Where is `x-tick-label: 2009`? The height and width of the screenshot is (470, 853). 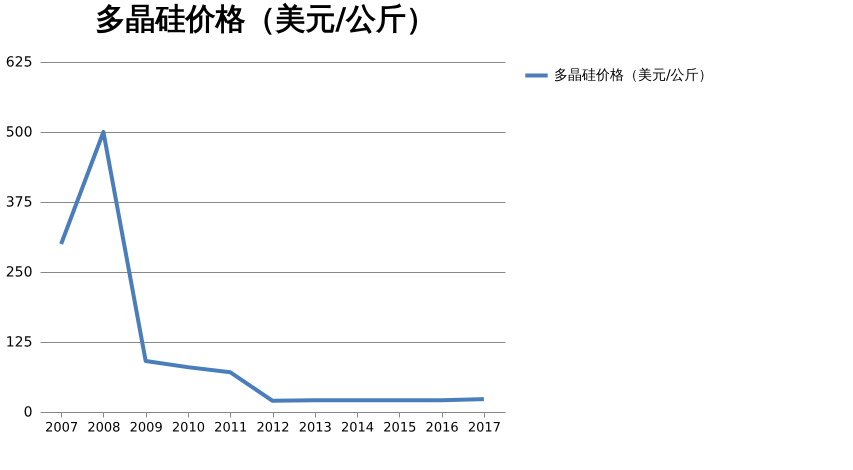 x-tick-label: 2009 is located at coordinates (146, 428).